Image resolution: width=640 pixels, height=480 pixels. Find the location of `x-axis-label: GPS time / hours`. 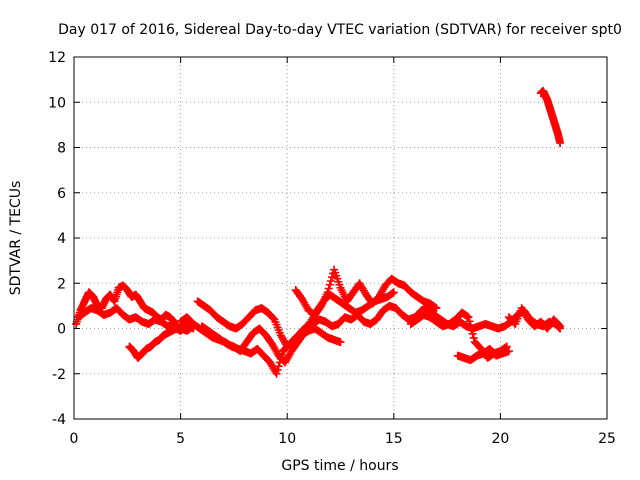

x-axis-label: GPS time / hours is located at coordinates (339, 466).